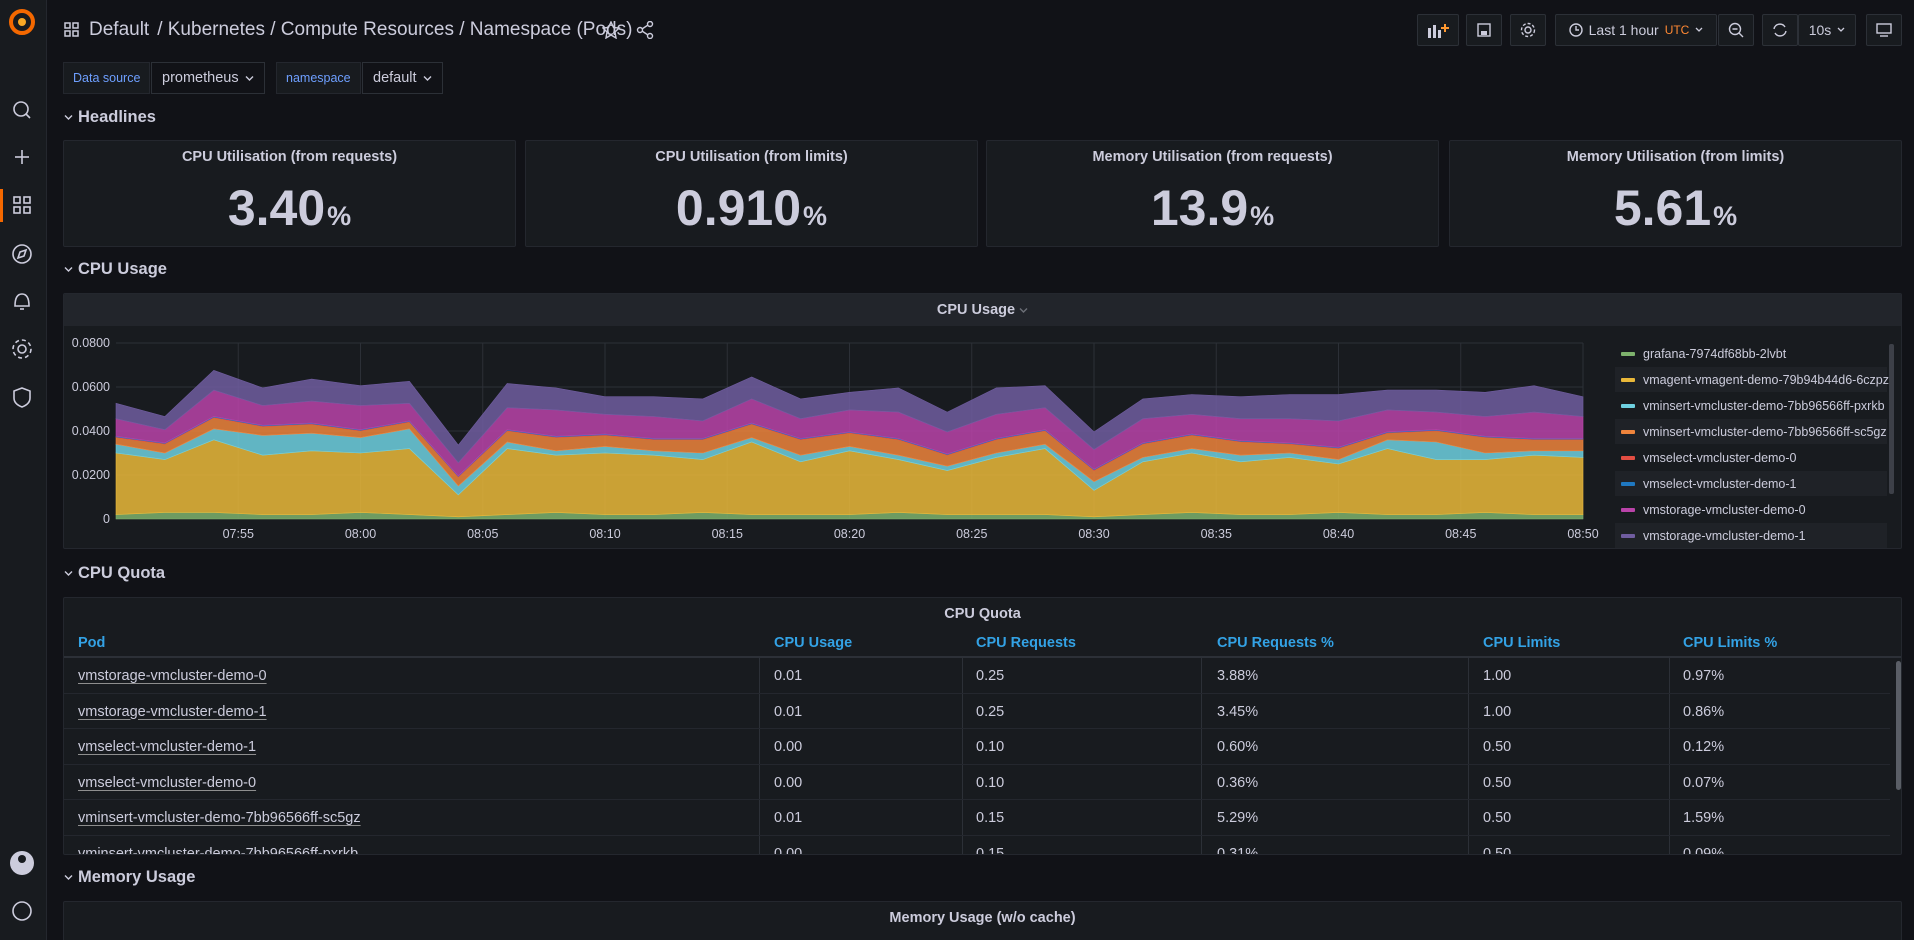 This screenshot has height=940, width=1914. Describe the element at coordinates (22, 301) in the screenshot. I see `alerting-icon` at that location.